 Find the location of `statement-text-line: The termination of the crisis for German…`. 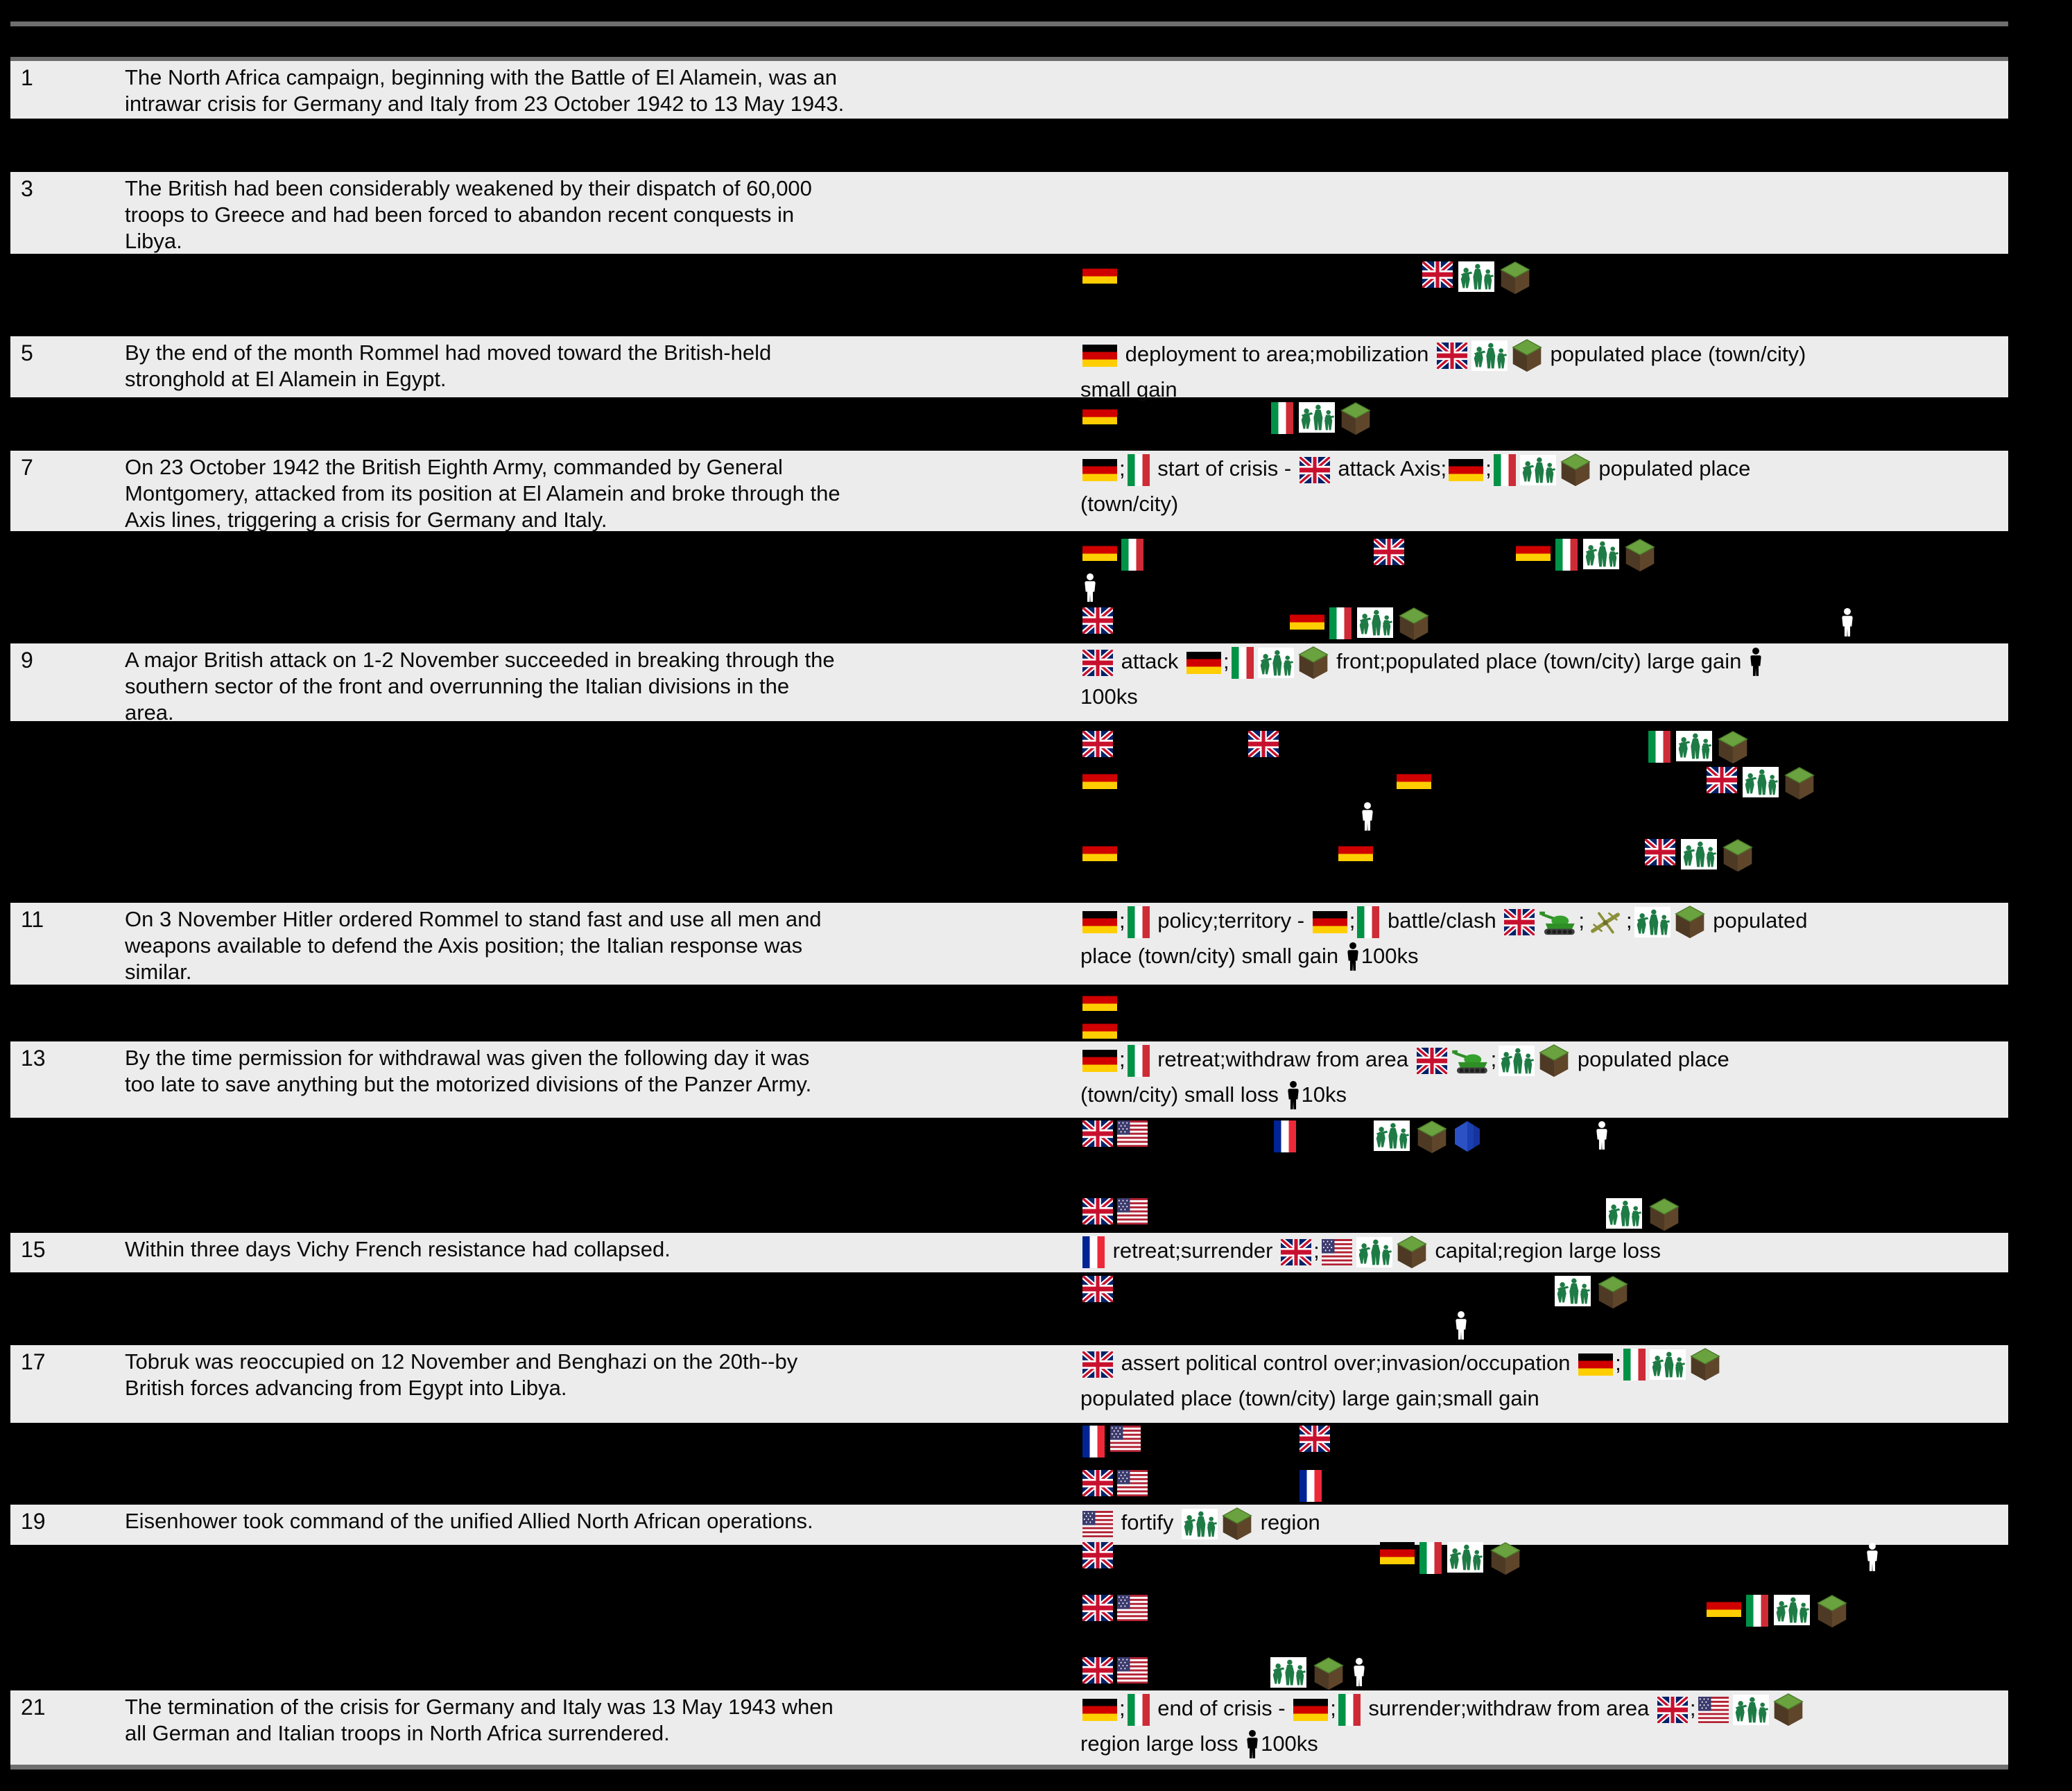

statement-text-line: The termination of the crisis for German… is located at coordinates (479, 1707).